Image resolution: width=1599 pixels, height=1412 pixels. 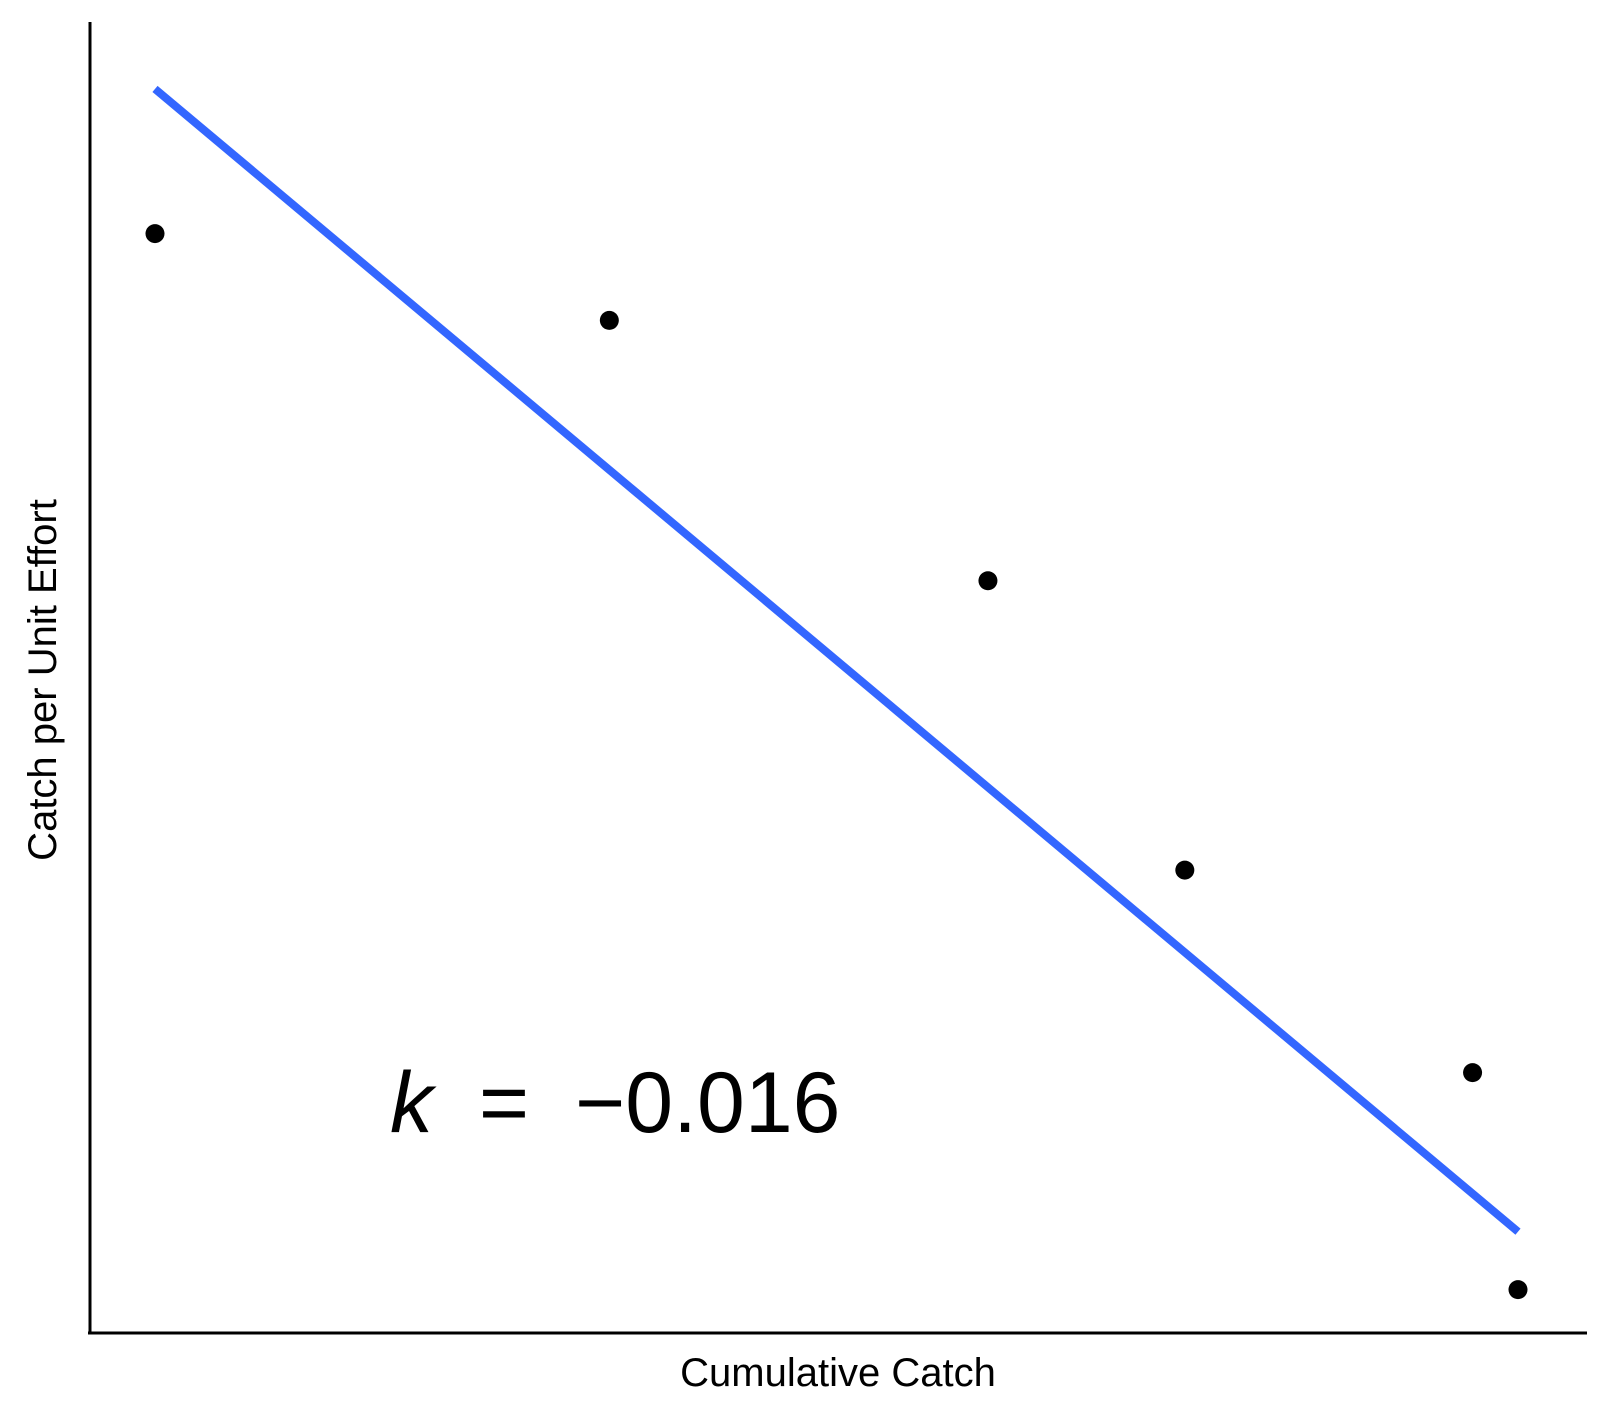 I want to click on slope-equals: =, so click(x=504, y=1103).